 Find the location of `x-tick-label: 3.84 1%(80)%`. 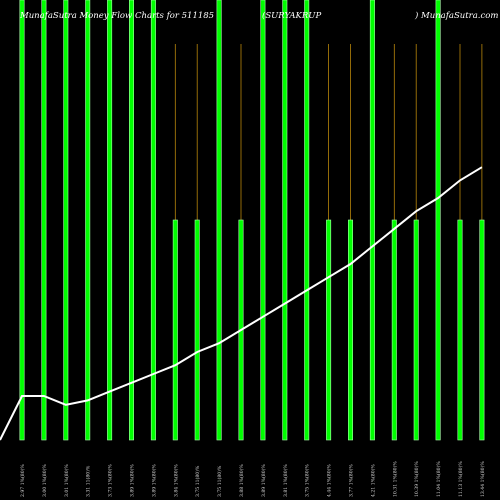

x-tick-label: 3.84 1%(80)% is located at coordinates (175, 480).